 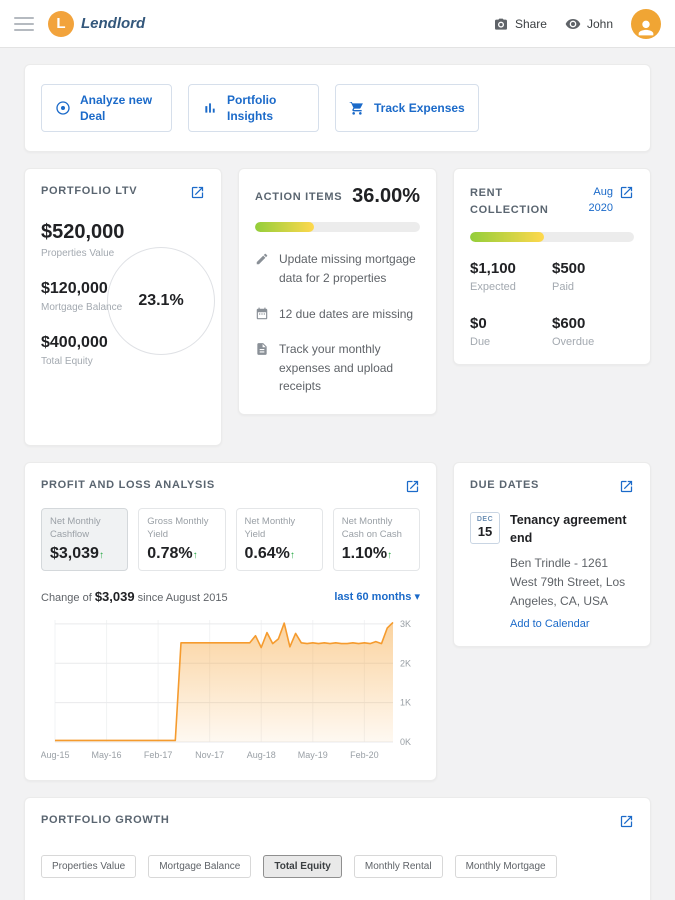 I want to click on share-button: Share, so click(x=520, y=24).